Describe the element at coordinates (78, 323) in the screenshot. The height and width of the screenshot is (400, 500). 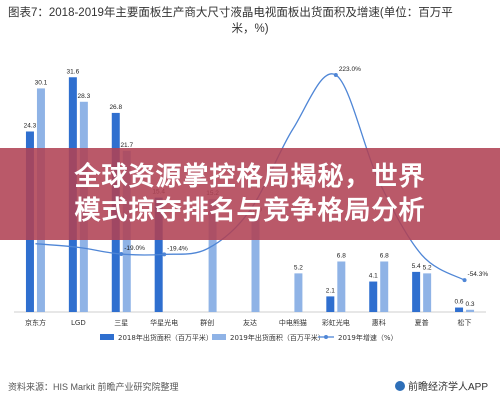
I see `x-tick-label: LGD` at that location.